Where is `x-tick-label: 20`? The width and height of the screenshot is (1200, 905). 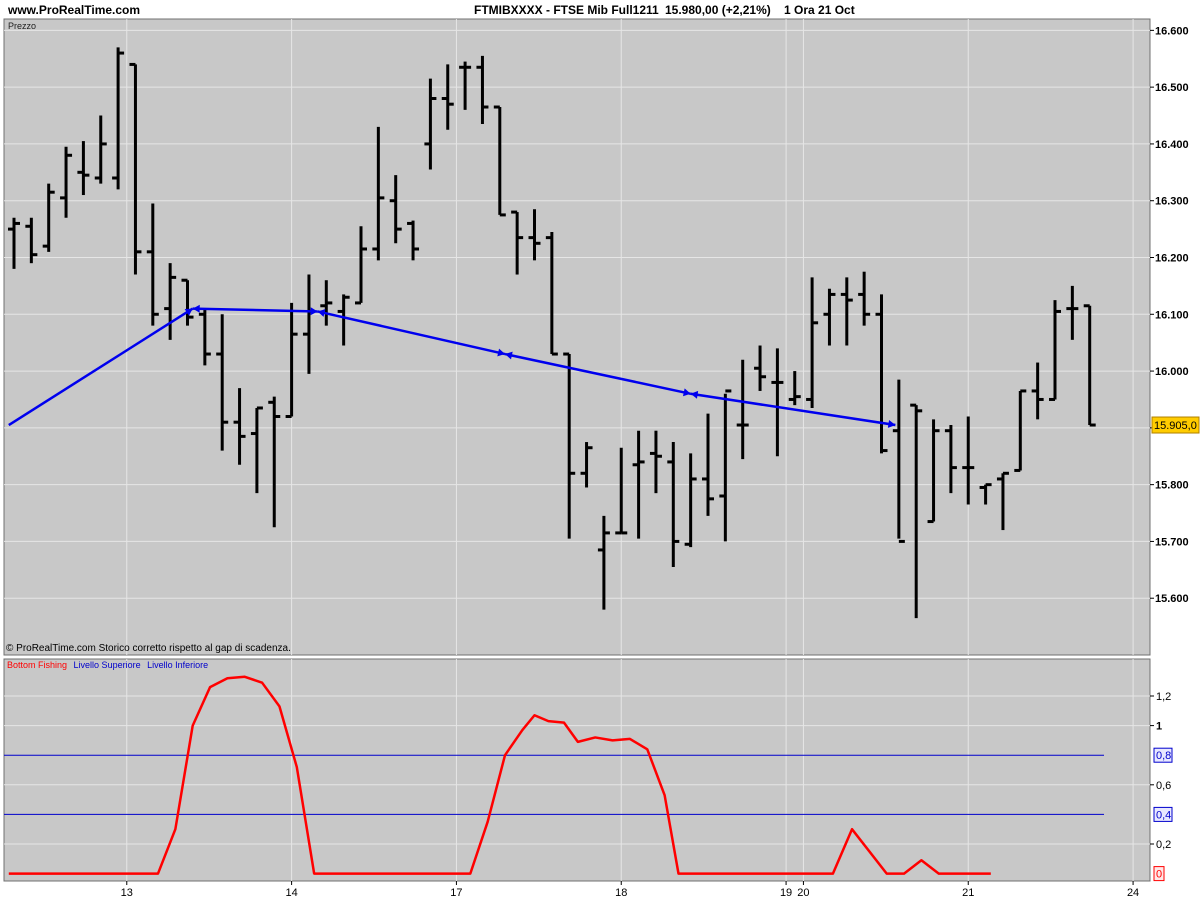
x-tick-label: 20 is located at coordinates (803, 893).